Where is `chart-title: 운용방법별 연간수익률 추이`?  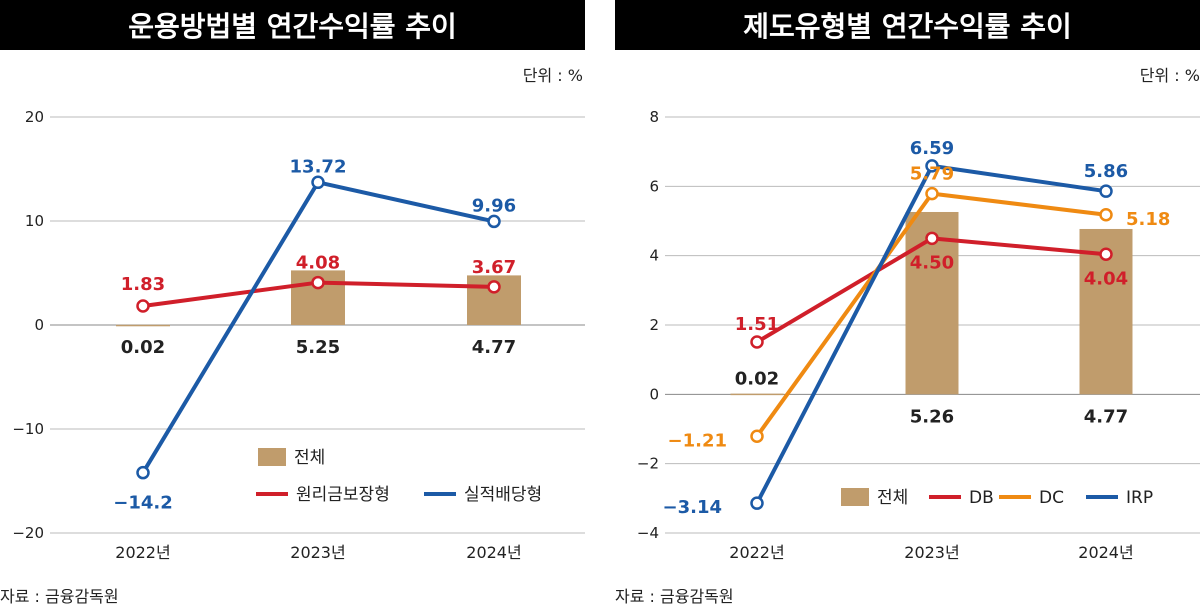
chart-title: 운용방법별 연간수익률 추이 is located at coordinates (292, 25).